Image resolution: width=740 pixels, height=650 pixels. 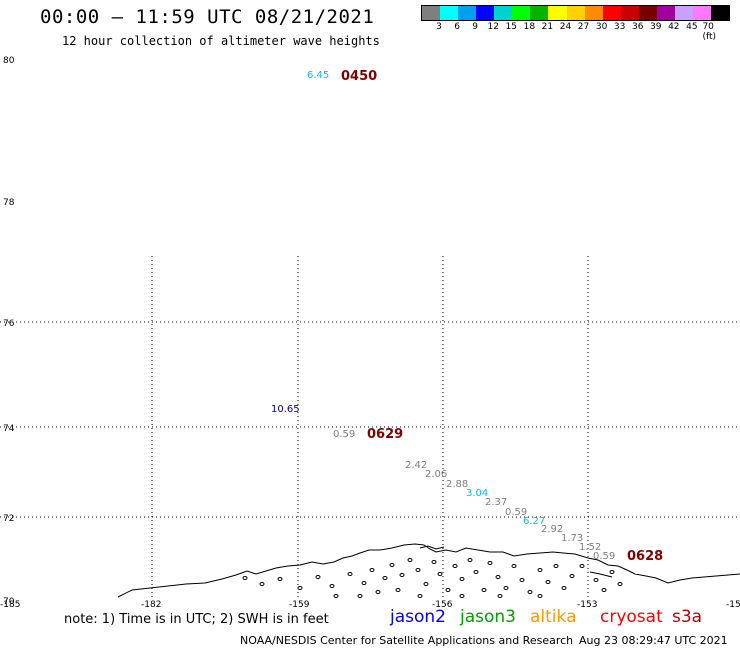 What do you see at coordinates (653, 640) in the screenshot?
I see `generation-timestamp: Aug 23 08:29:47 UTC 2021` at bounding box center [653, 640].